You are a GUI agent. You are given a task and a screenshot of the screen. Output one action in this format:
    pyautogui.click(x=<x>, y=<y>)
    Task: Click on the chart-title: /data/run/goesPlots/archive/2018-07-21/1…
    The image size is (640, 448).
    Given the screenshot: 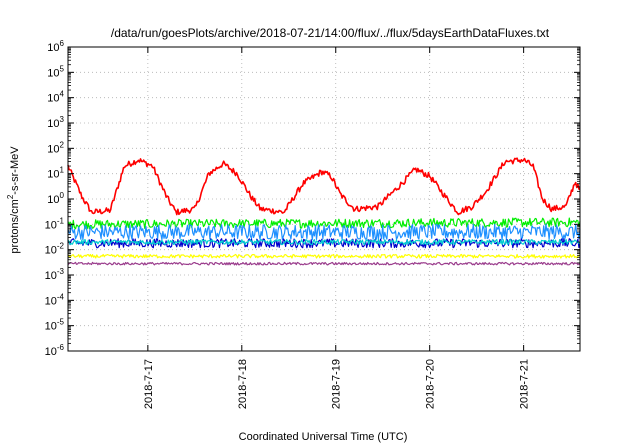 What is the action you would take?
    pyautogui.click(x=330, y=33)
    